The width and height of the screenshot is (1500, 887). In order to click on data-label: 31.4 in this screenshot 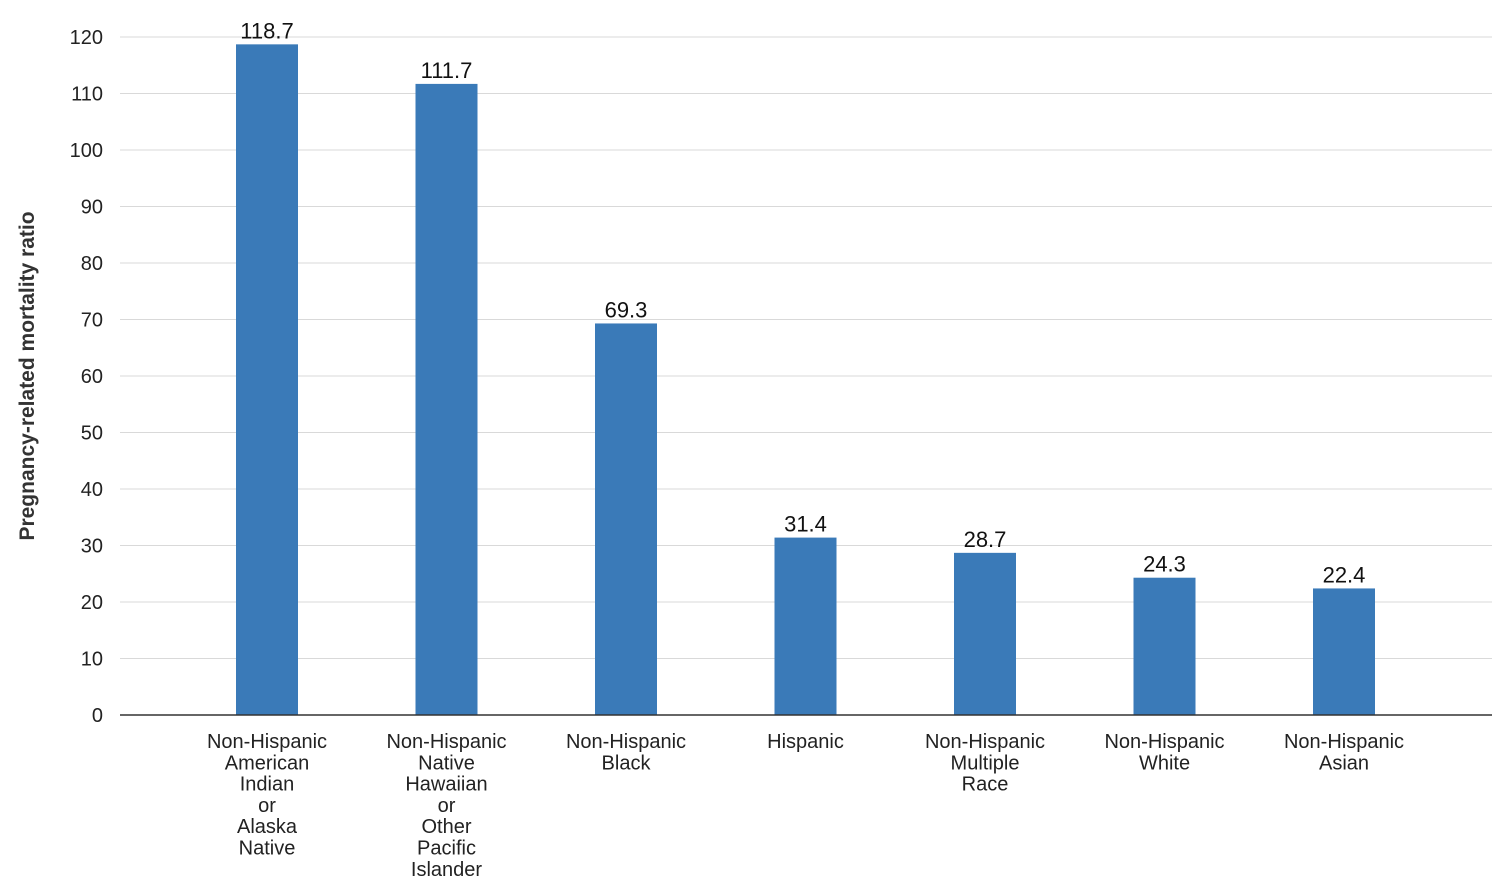, I will do `click(805, 524)`.